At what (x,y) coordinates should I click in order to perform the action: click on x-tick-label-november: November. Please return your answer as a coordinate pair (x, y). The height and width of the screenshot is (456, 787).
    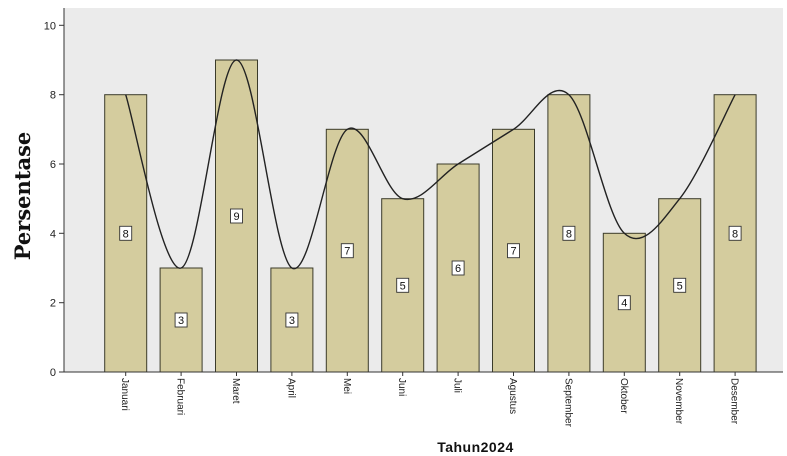
    Looking at the image, I should click on (678, 401).